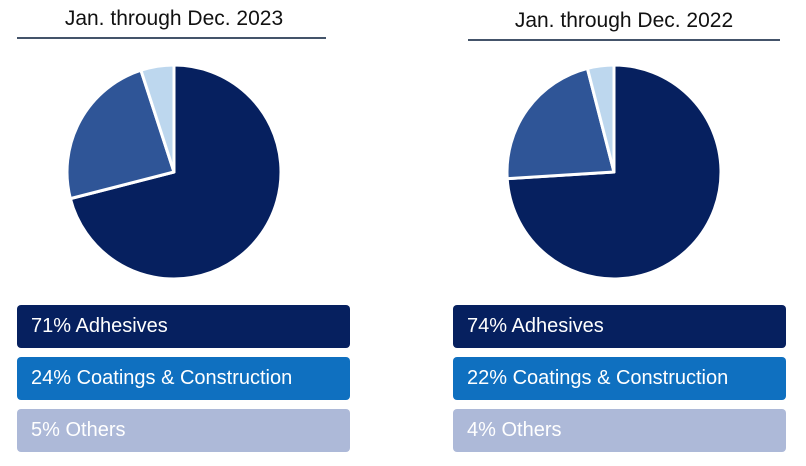 This screenshot has height=466, width=806. I want to click on legend-coatings-construction: 22% Coatings & Construction, so click(619, 378).